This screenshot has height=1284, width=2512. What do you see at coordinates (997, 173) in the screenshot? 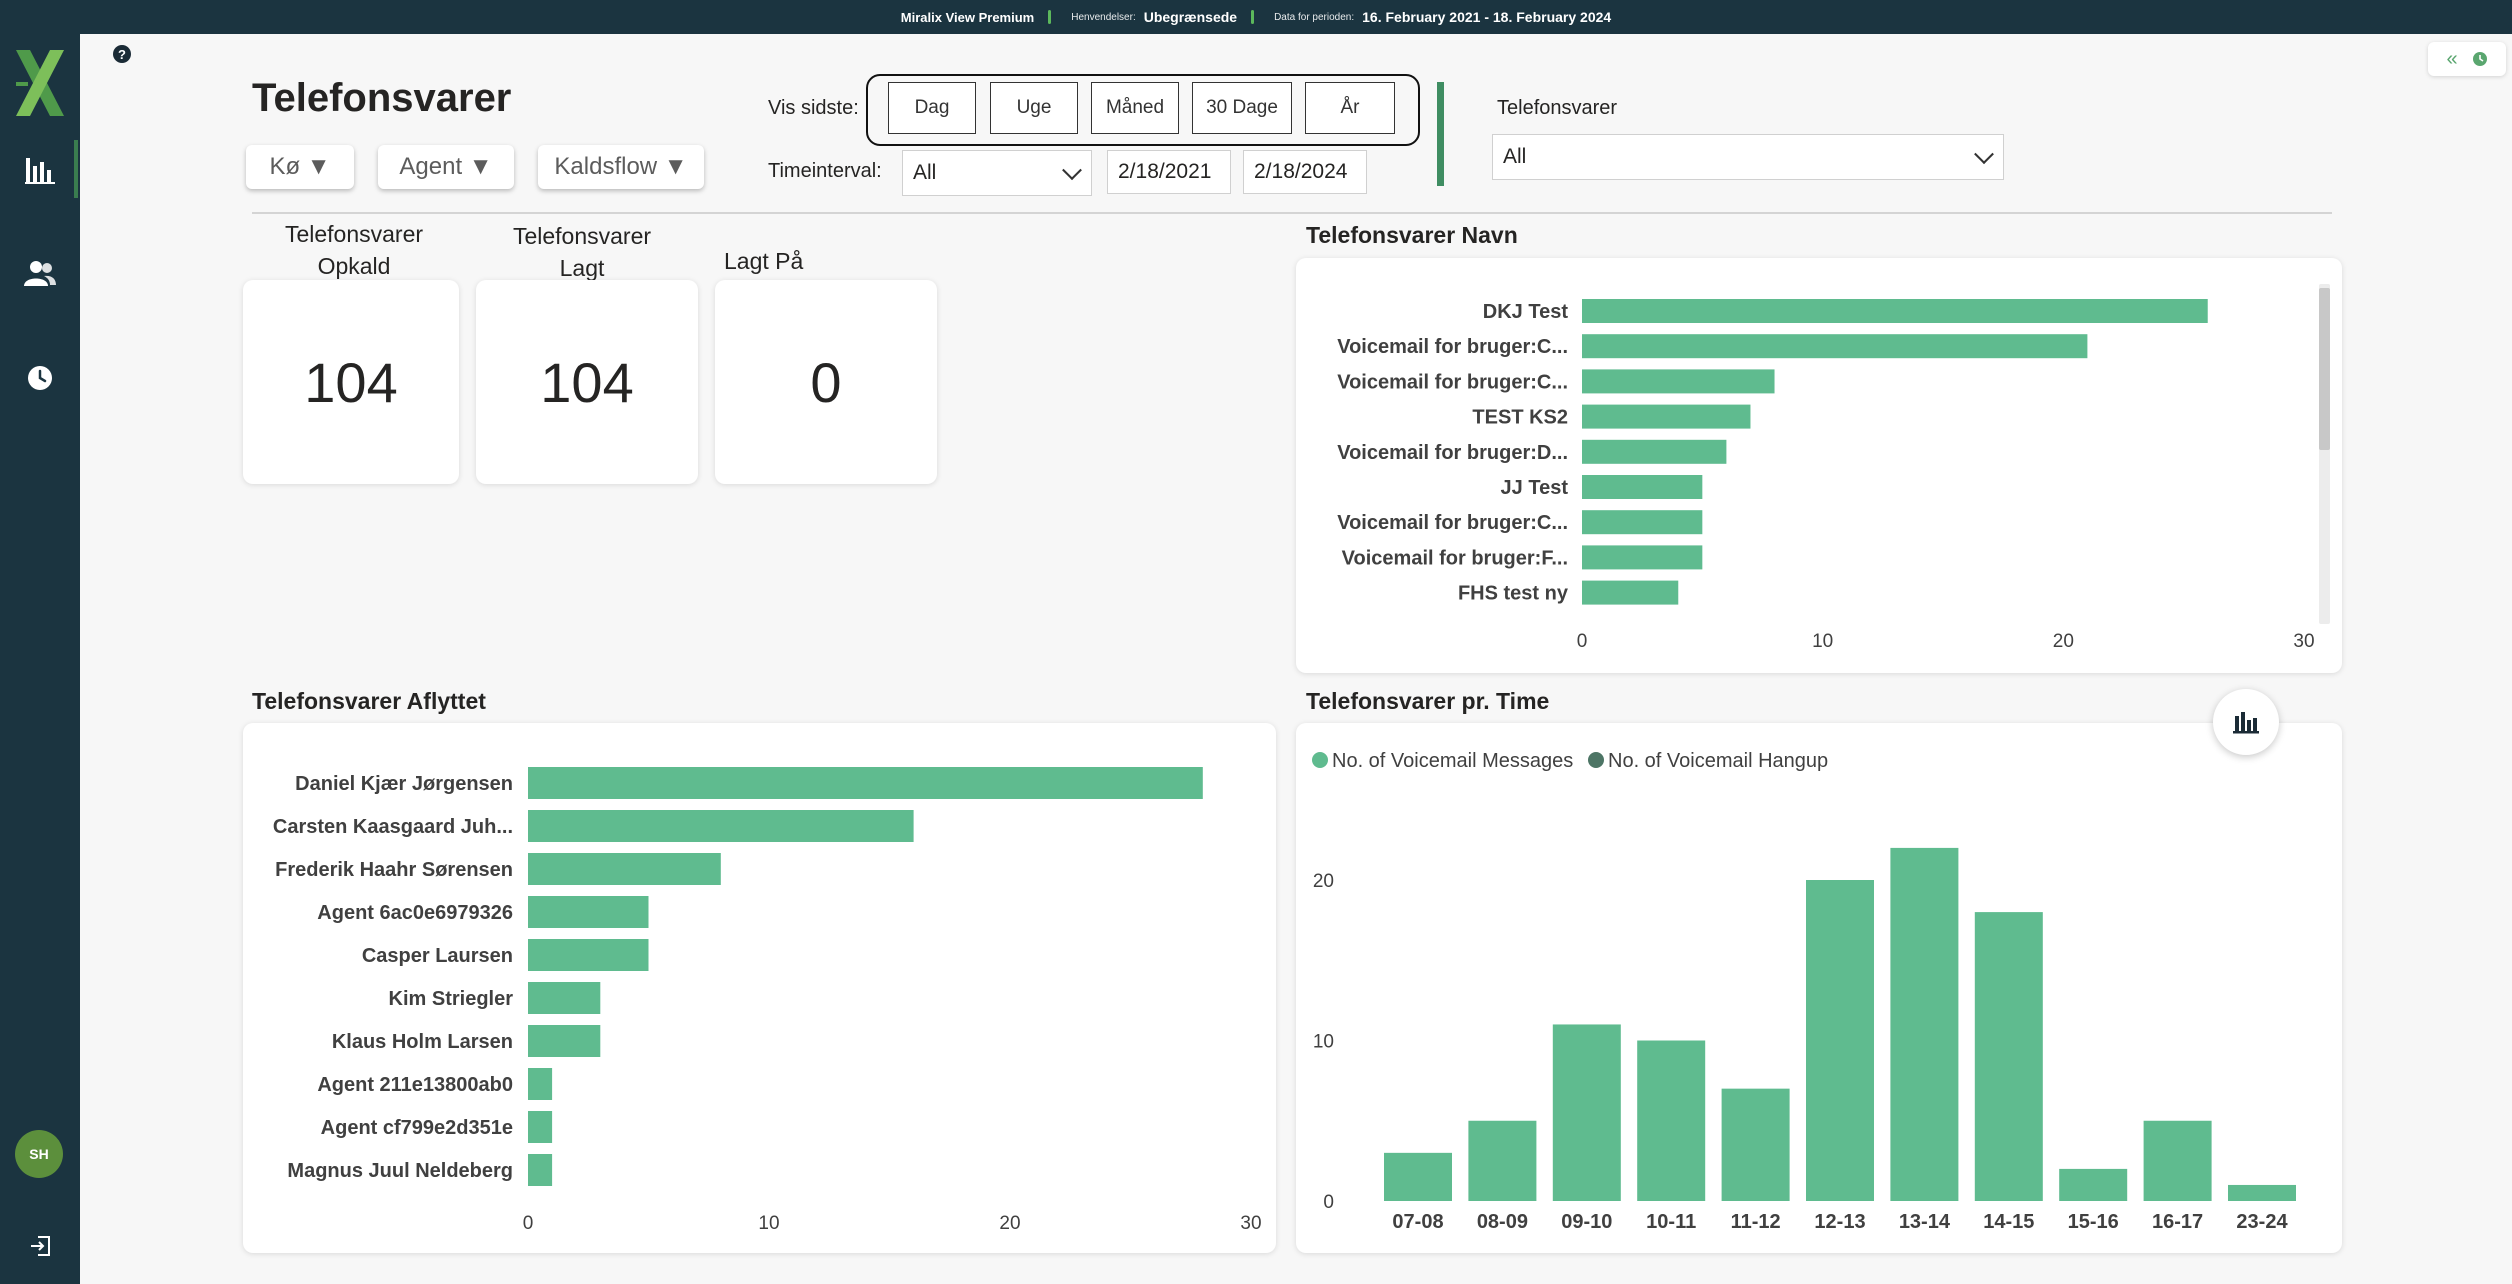
I see `time-interval-dropdown: All` at bounding box center [997, 173].